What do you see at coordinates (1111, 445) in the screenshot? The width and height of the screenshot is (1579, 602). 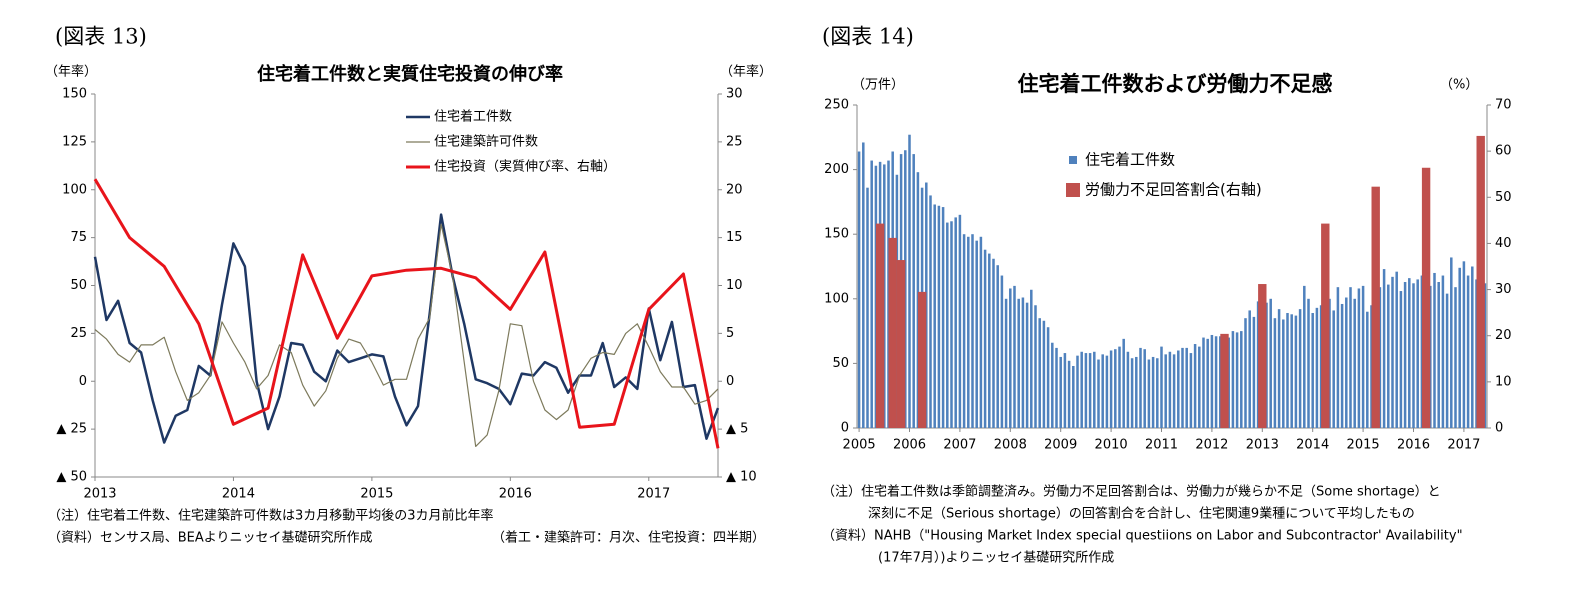 I see `x-tick-label: 2010` at bounding box center [1111, 445].